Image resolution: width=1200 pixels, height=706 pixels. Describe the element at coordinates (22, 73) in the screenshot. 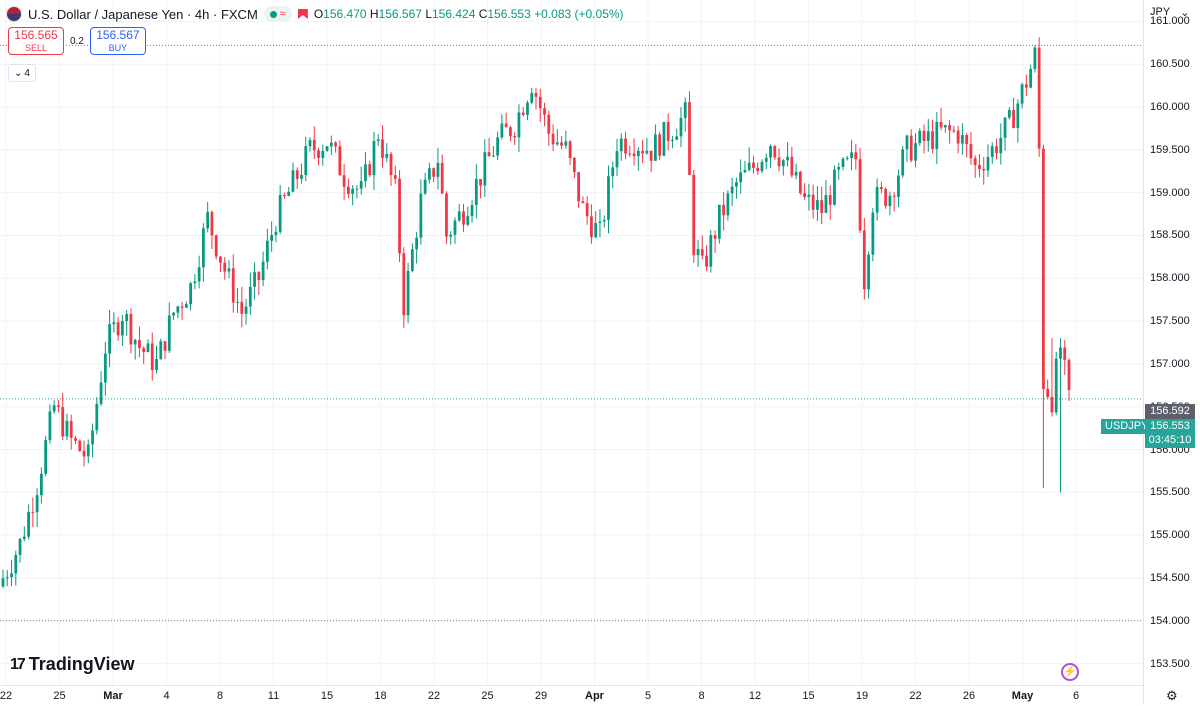

I see `indicators-toggle-button: ⌄ 4` at that location.